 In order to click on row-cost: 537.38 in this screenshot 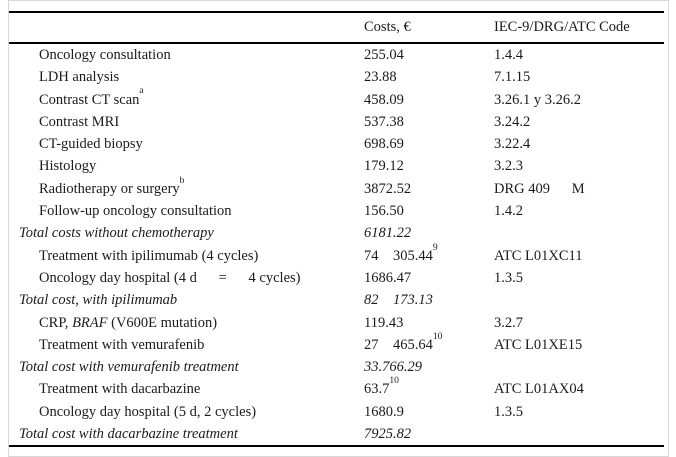, I will do `click(384, 121)`.